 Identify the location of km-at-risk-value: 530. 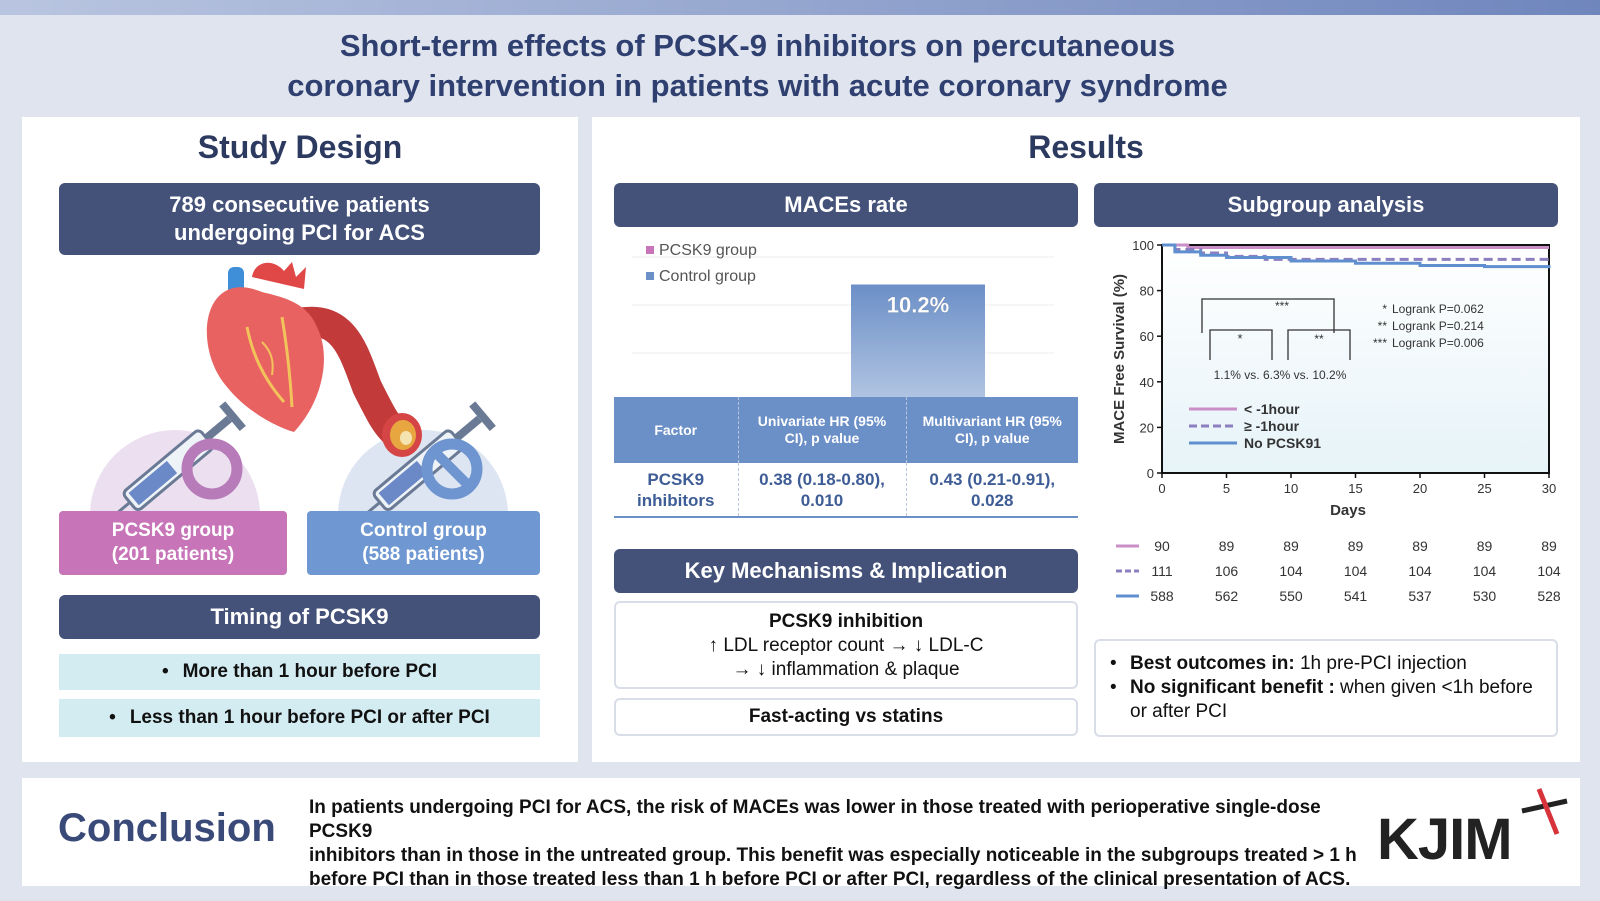
(1485, 596).